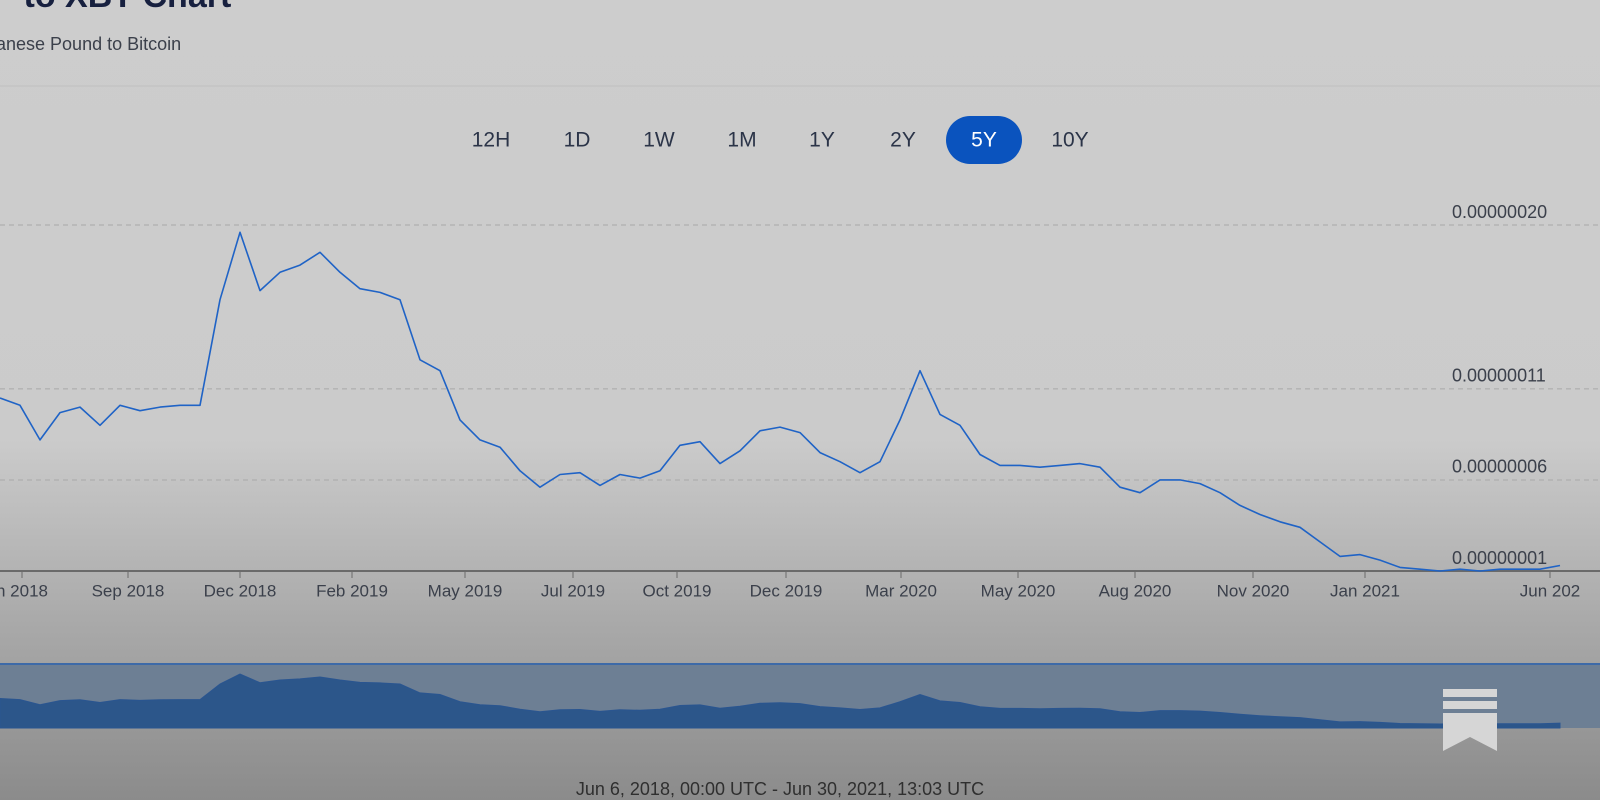 This screenshot has width=1600, height=800. I want to click on x-tick-label: Sep 2018, so click(128, 590).